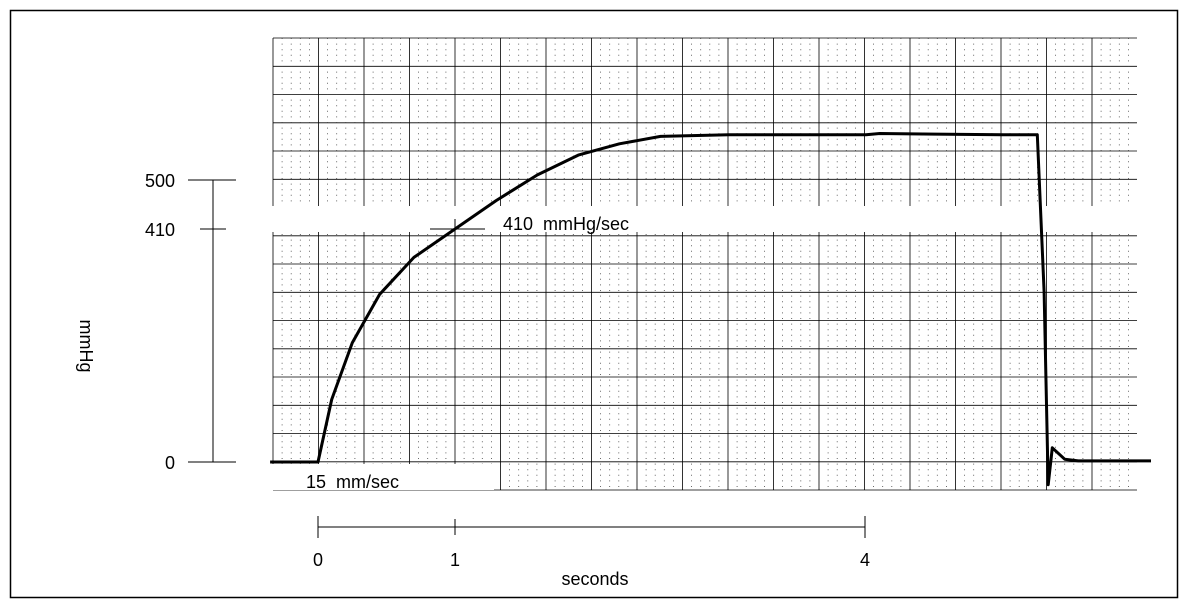 The height and width of the screenshot is (608, 1188). Describe the element at coordinates (566, 224) in the screenshot. I see `slope-label: 410 mmHg/sec` at that location.